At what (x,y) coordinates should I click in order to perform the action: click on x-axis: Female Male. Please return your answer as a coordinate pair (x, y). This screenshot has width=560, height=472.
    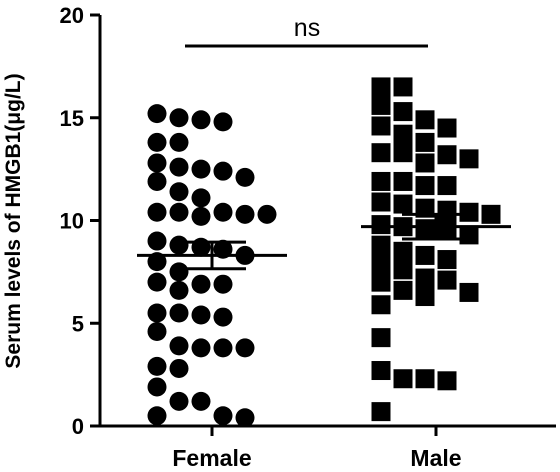
    Looking at the image, I should click on (328, 447).